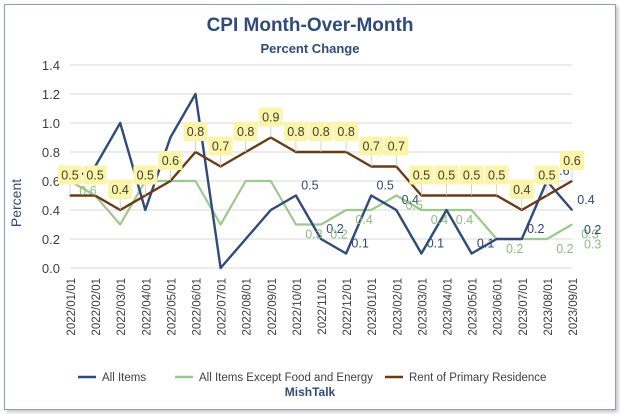  Describe the element at coordinates (310, 48) in the screenshot. I see `chart-subtitle: Percent Change` at that location.